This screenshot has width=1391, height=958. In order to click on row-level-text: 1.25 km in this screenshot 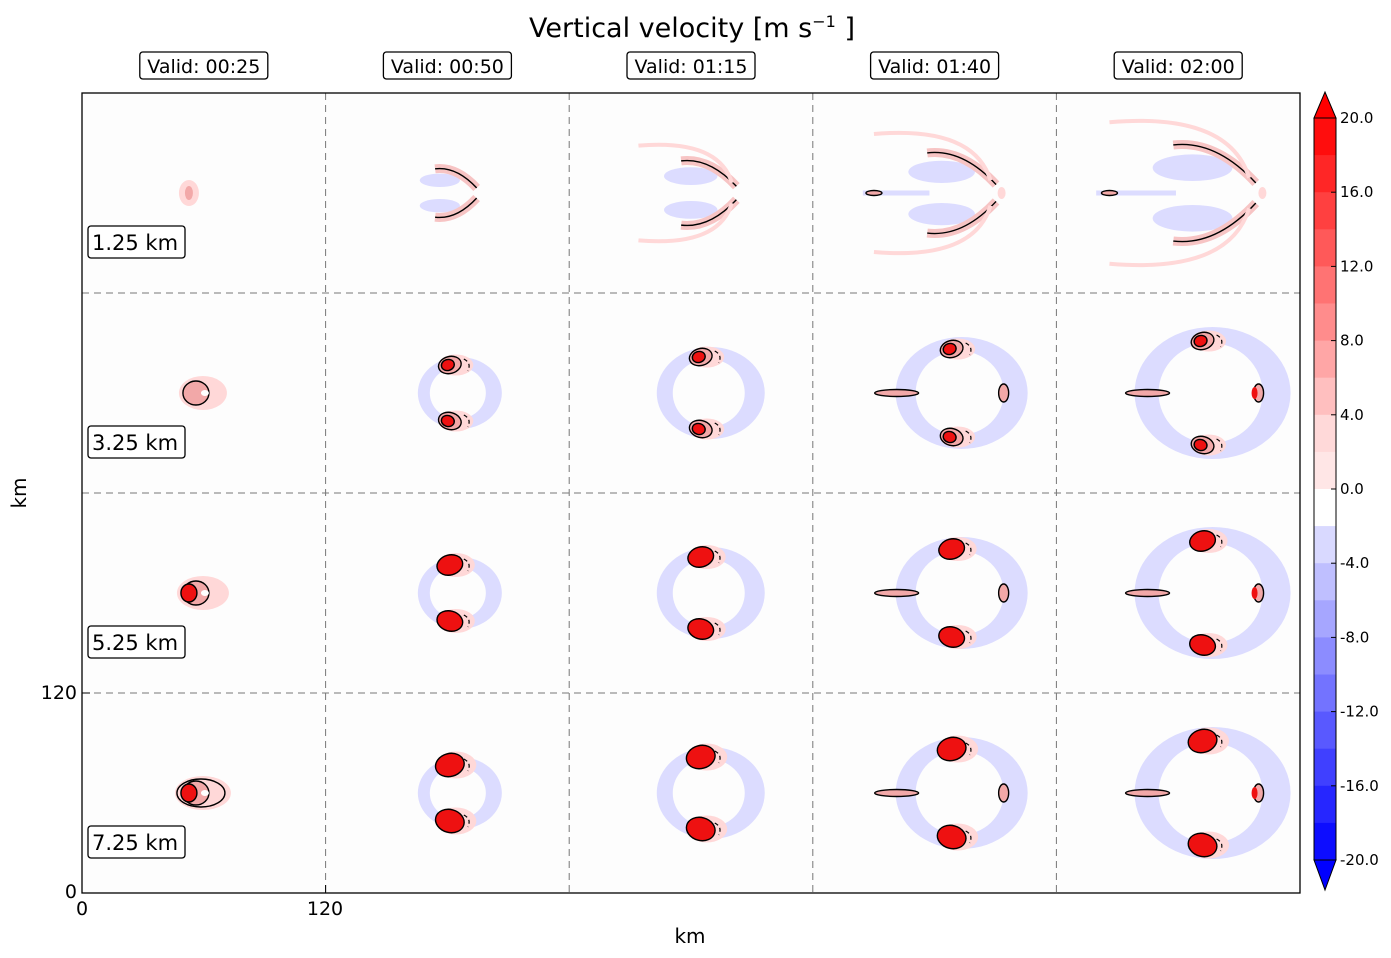, I will do `click(135, 243)`.